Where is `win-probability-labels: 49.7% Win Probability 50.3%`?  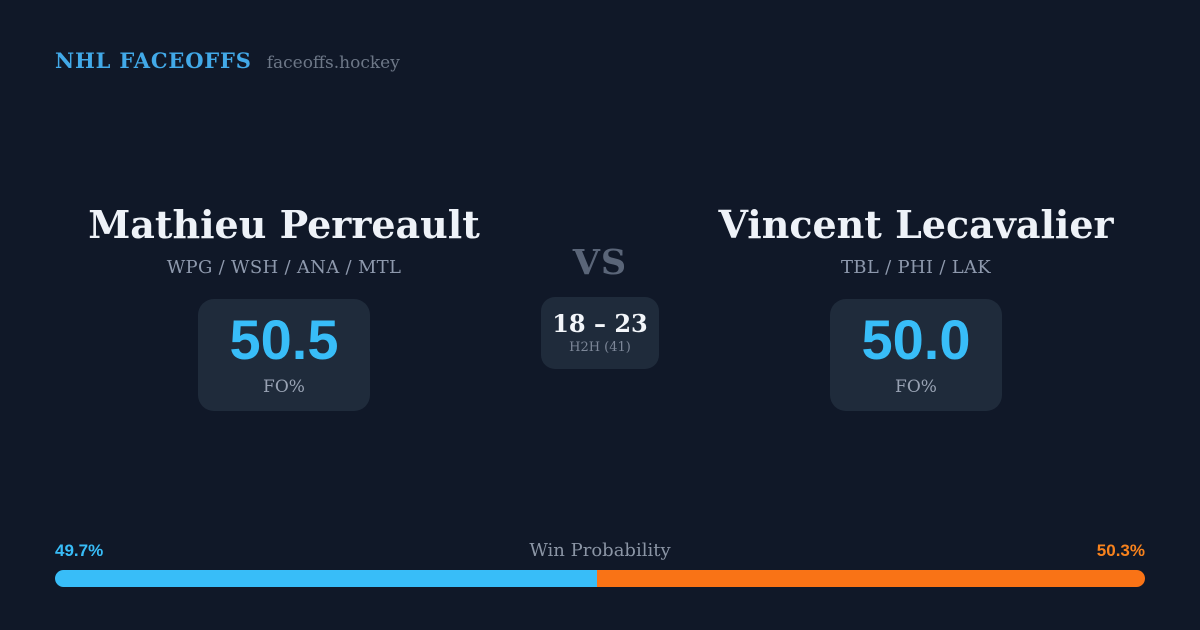
win-probability-labels: 49.7% Win Probability 50.3% is located at coordinates (600, 550).